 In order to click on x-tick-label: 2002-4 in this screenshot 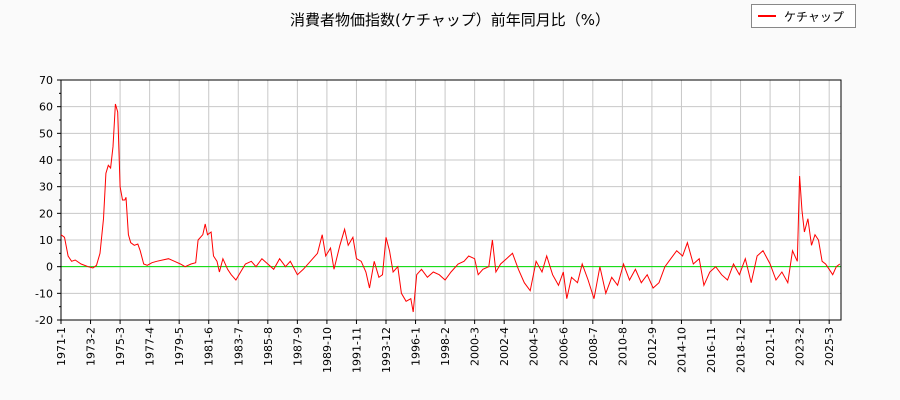, I will do `click(504, 346)`.